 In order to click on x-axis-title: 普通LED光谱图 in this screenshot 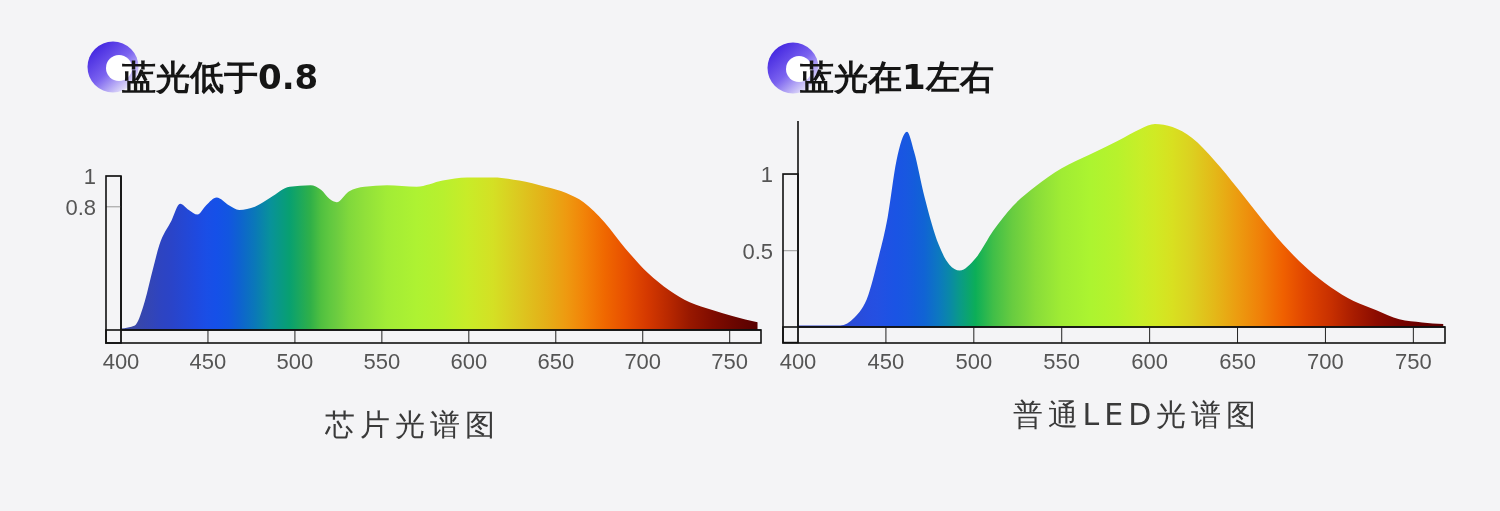, I will do `click(1137, 414)`.